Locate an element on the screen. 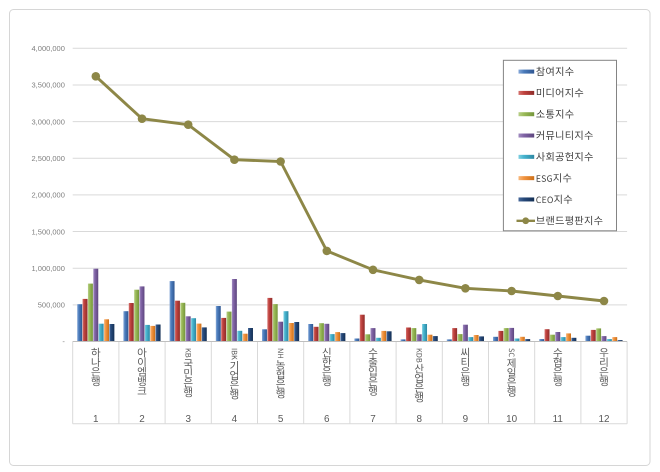  svg-text: 4,000,000 is located at coordinates (48, 48).